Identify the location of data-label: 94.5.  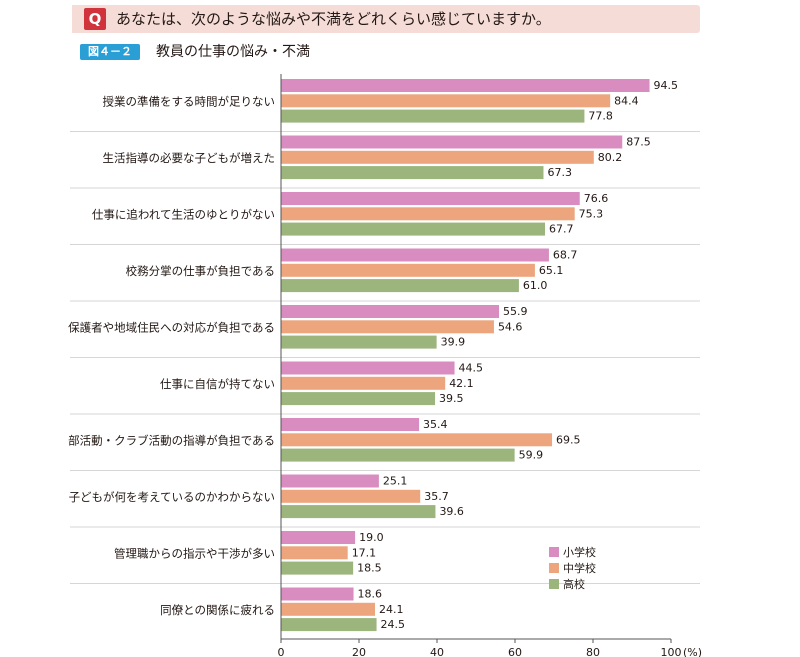
(666, 85).